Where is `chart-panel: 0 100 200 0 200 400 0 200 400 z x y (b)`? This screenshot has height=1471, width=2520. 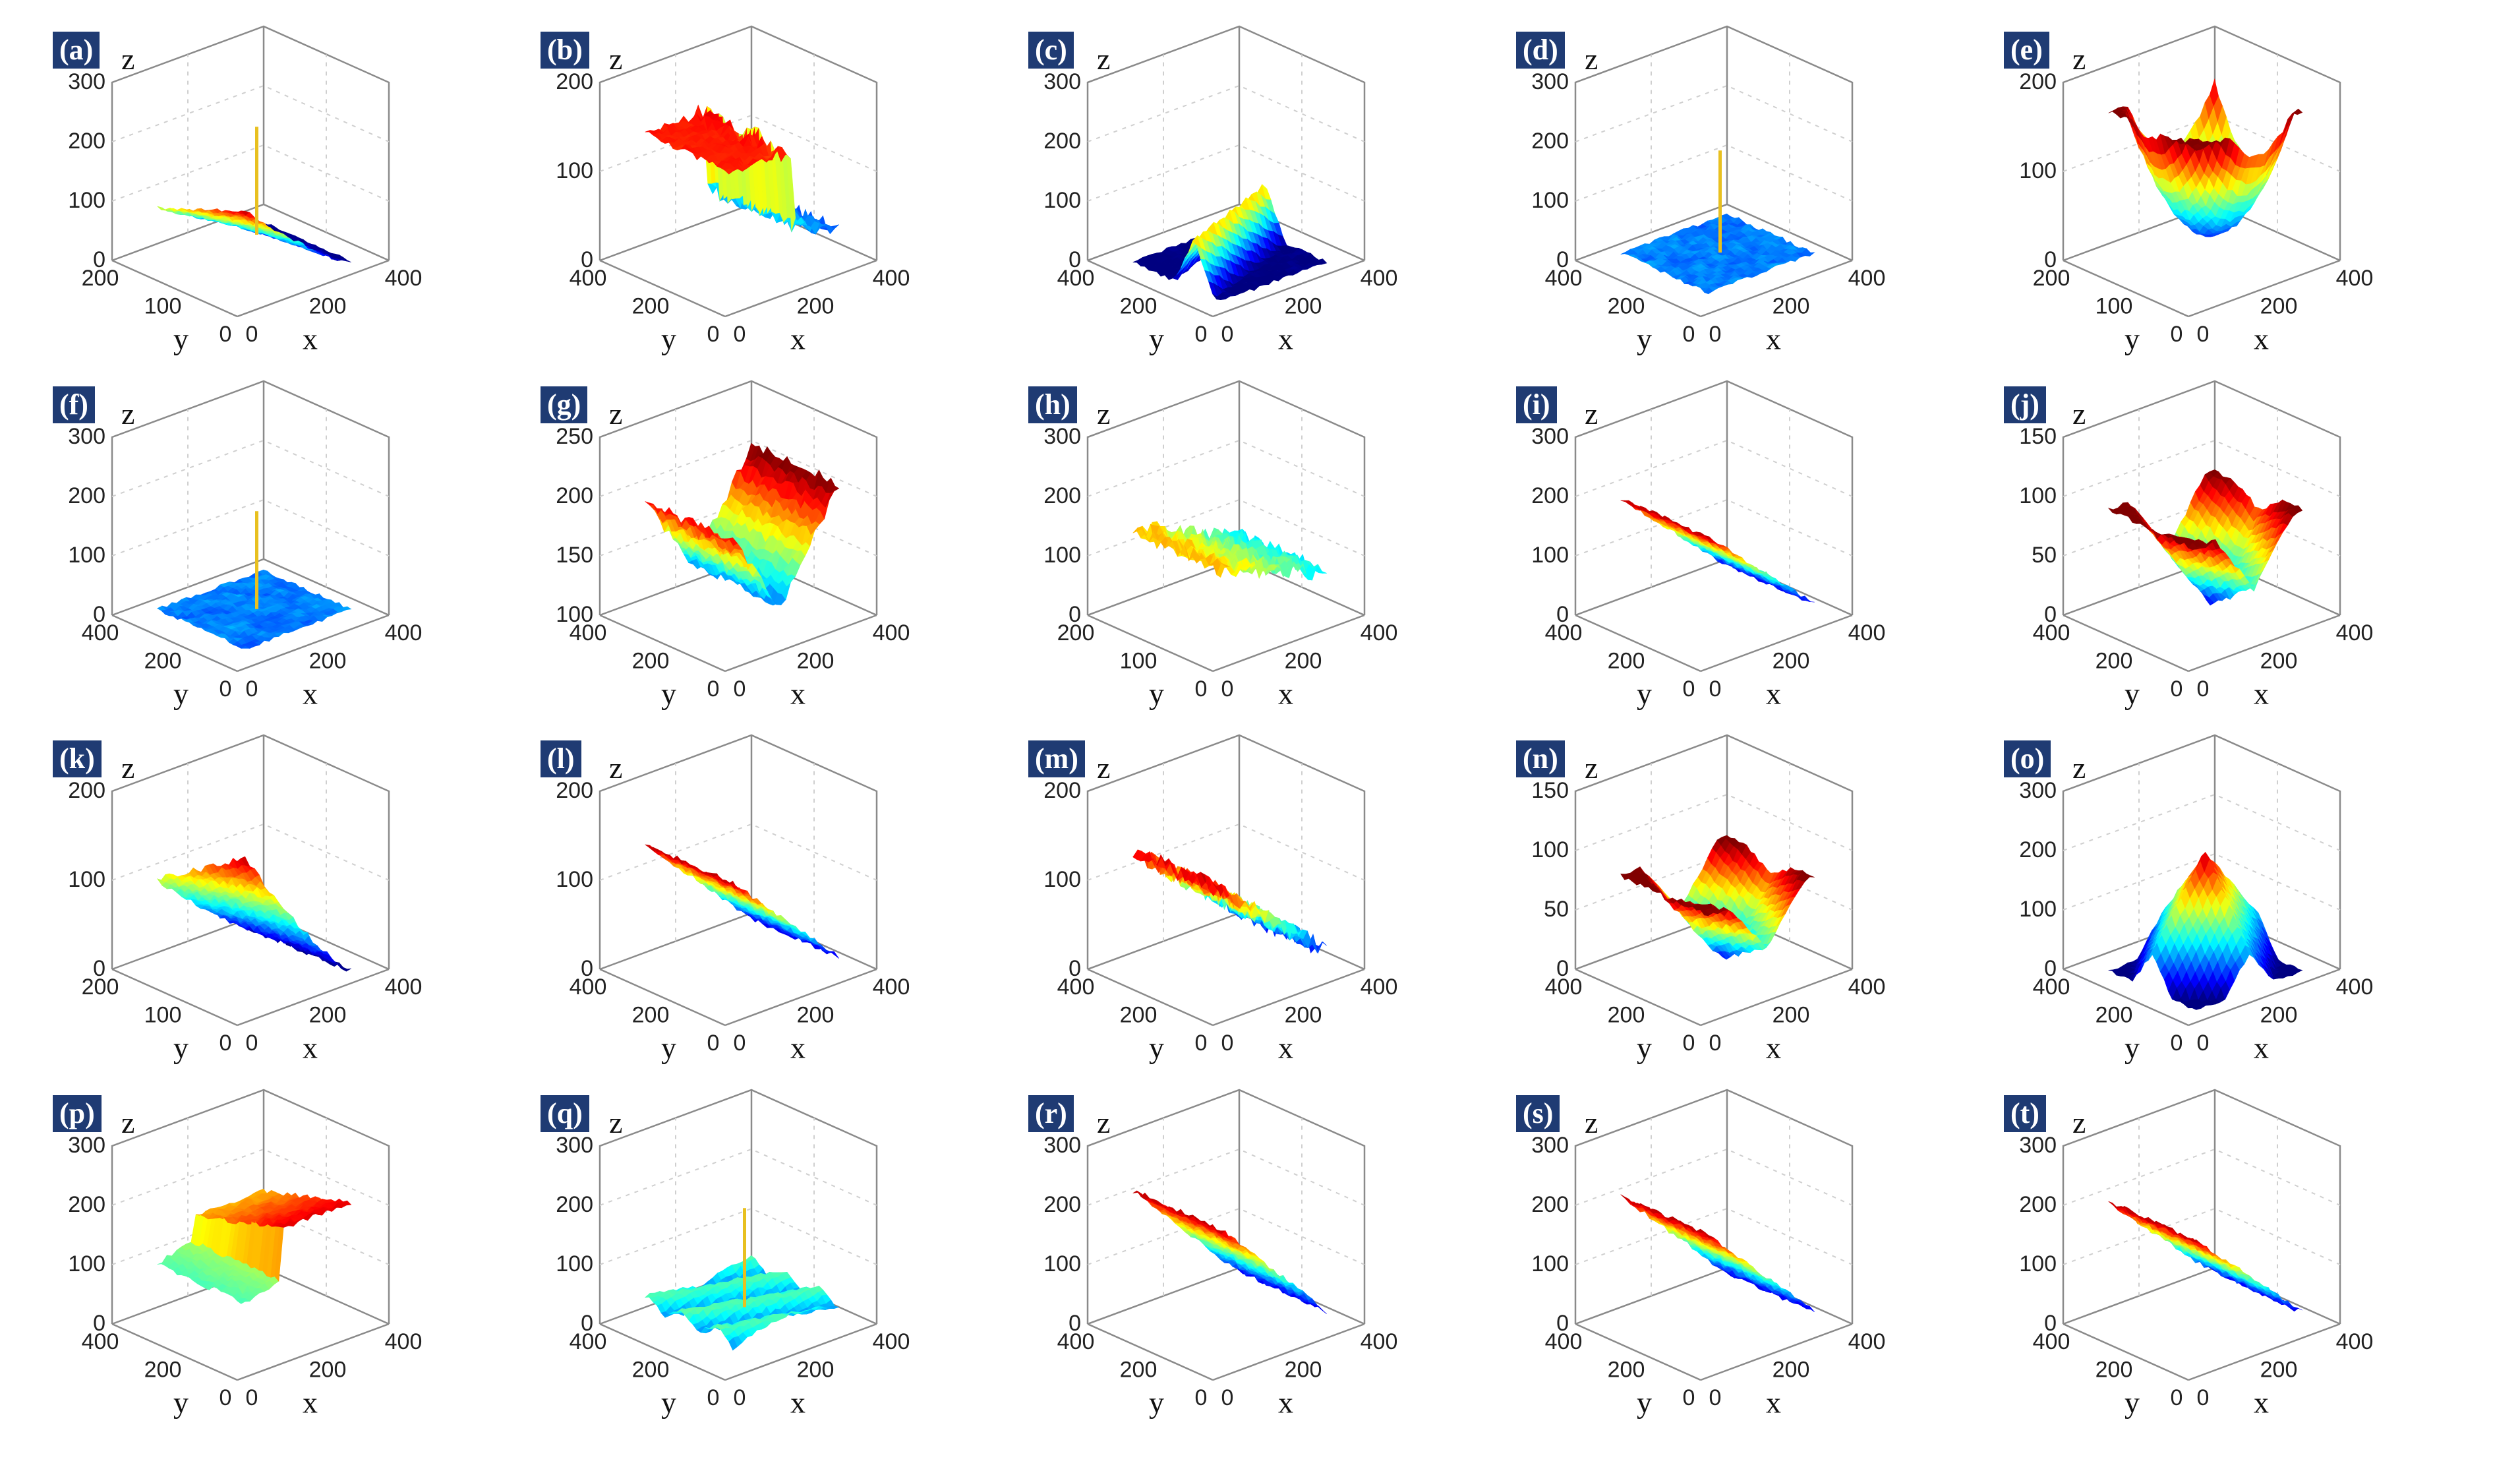 chart-panel: 0 100 200 0 200 400 0 200 400 z x y (b) is located at coordinates (771, 203).